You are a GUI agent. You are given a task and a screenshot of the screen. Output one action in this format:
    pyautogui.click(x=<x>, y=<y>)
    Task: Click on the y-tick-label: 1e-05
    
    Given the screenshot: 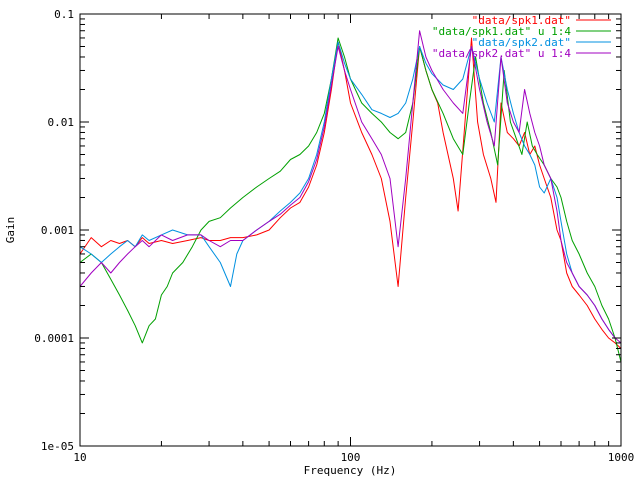 What is the action you would take?
    pyautogui.click(x=57, y=446)
    